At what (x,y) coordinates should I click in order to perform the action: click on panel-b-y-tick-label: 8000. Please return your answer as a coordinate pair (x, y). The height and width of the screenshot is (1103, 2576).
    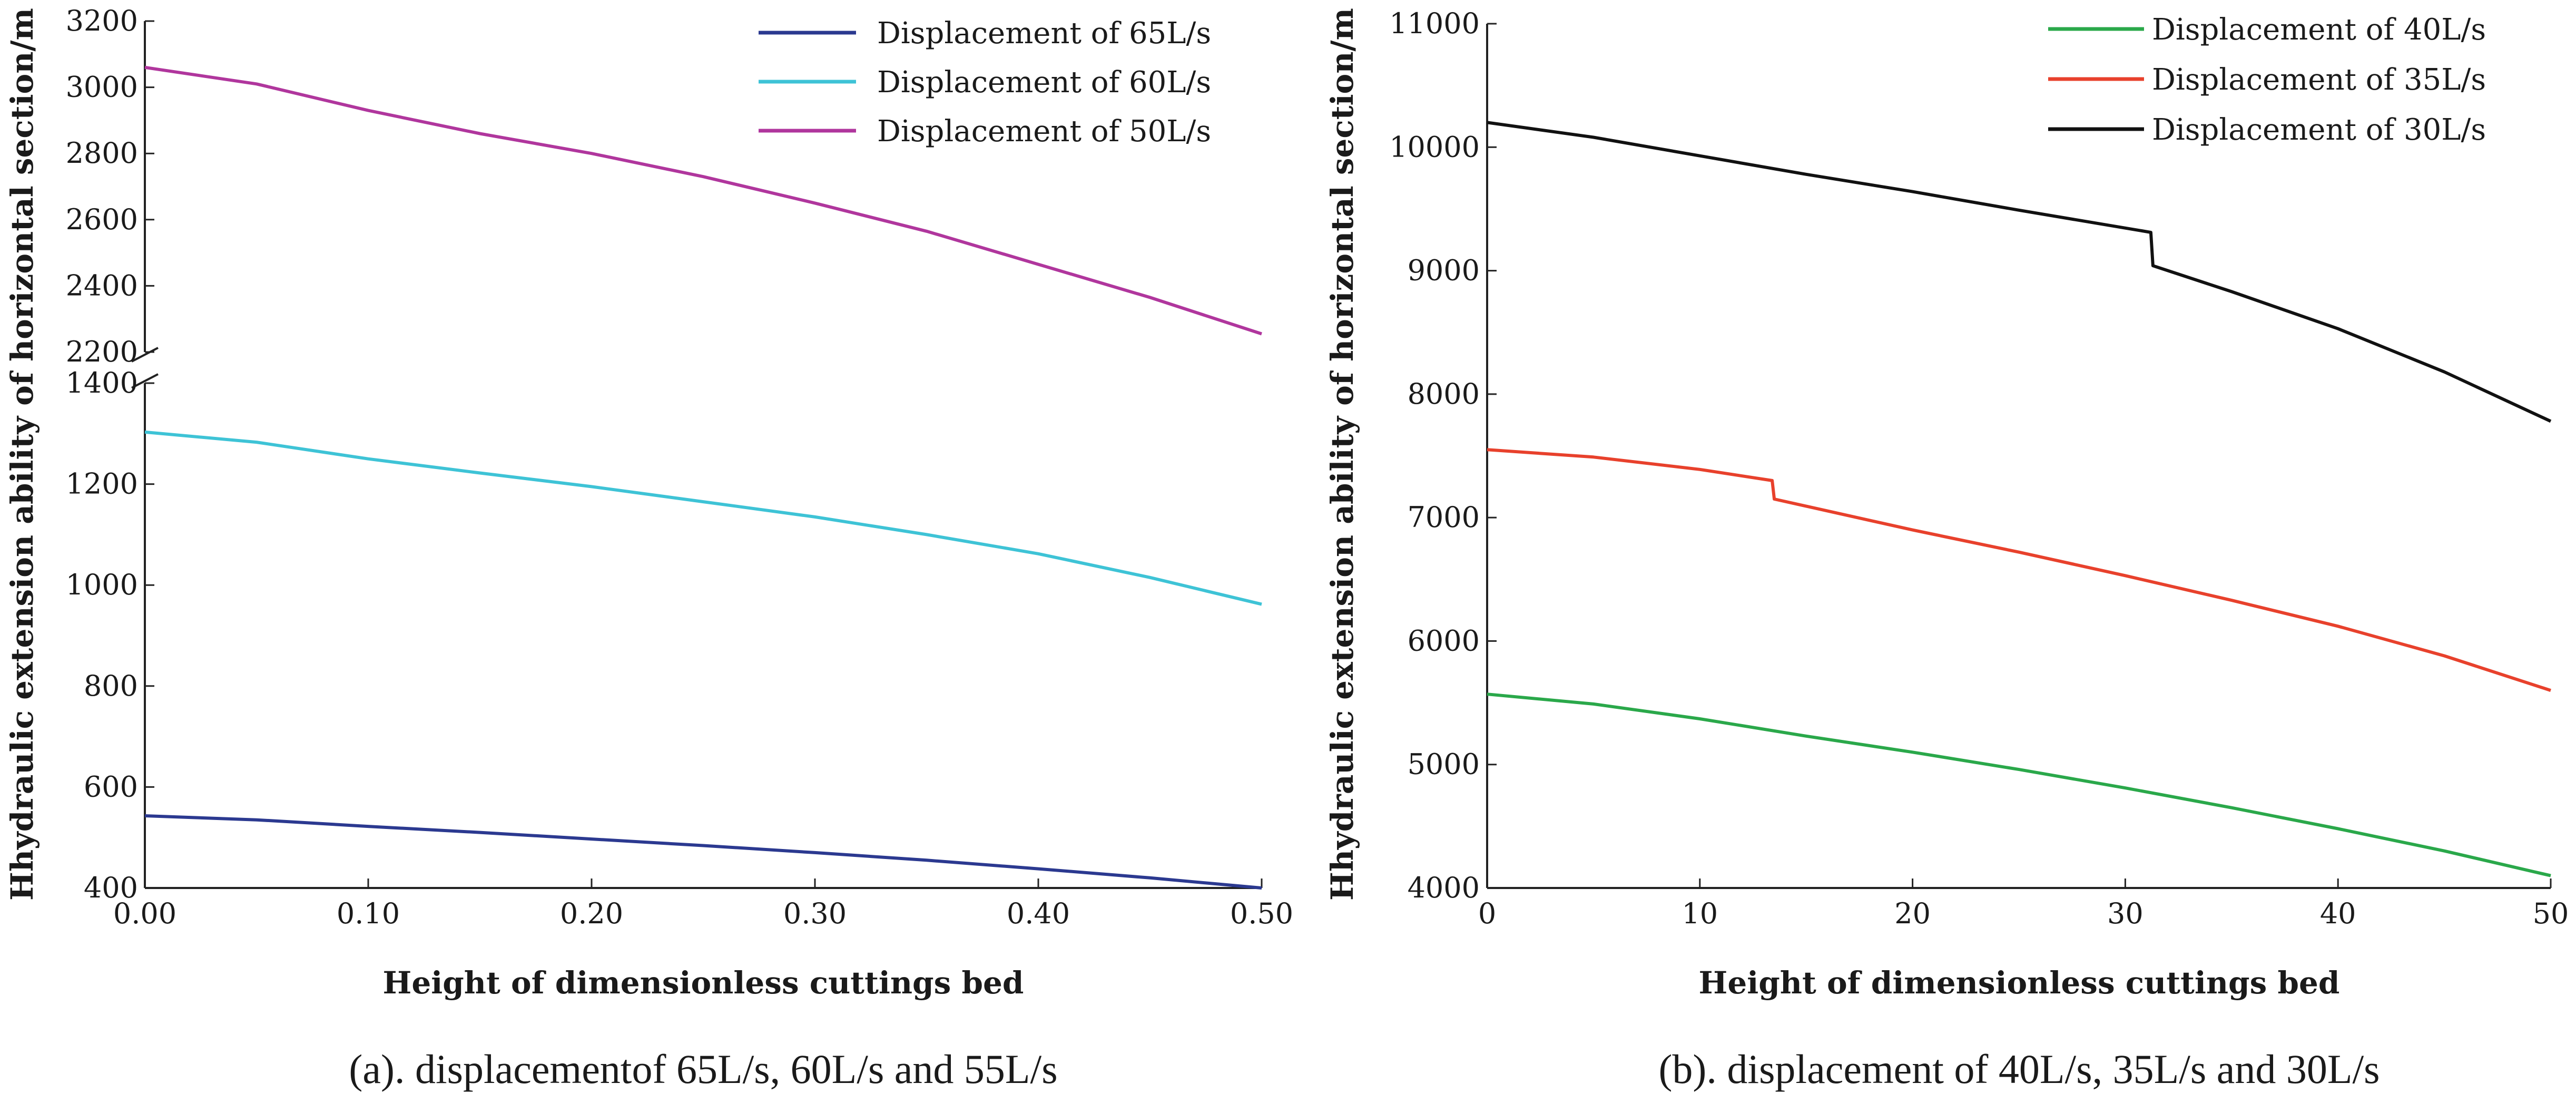
    Looking at the image, I should click on (1444, 394).